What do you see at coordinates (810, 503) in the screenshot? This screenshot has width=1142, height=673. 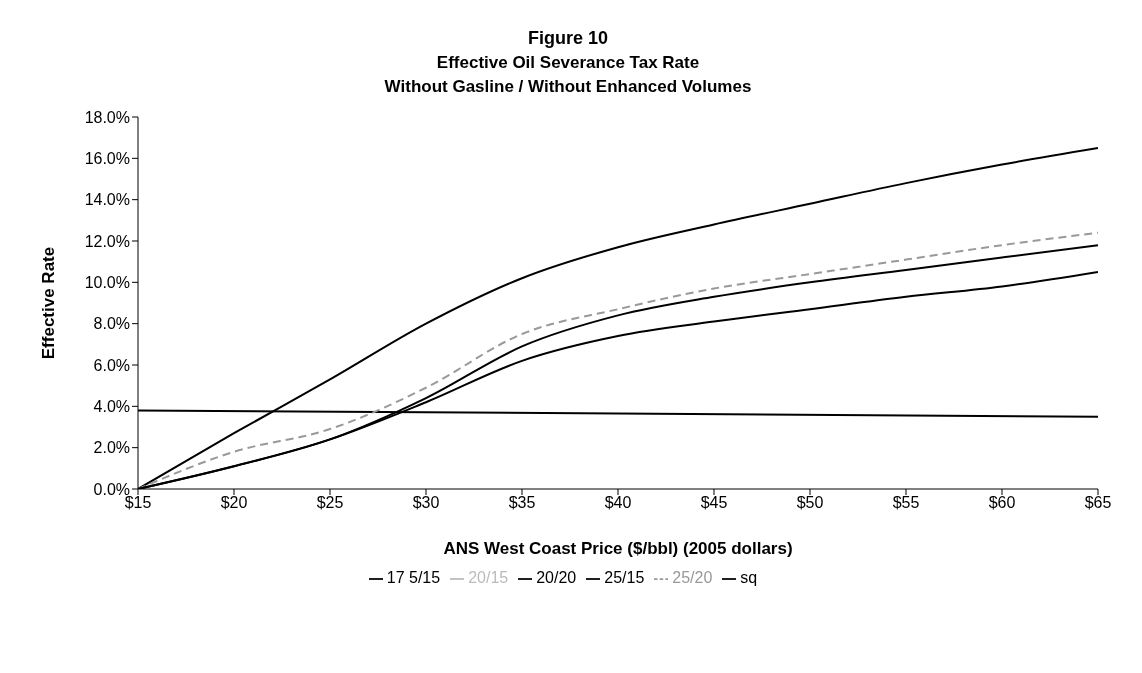 I see `x-tick-label: $50` at bounding box center [810, 503].